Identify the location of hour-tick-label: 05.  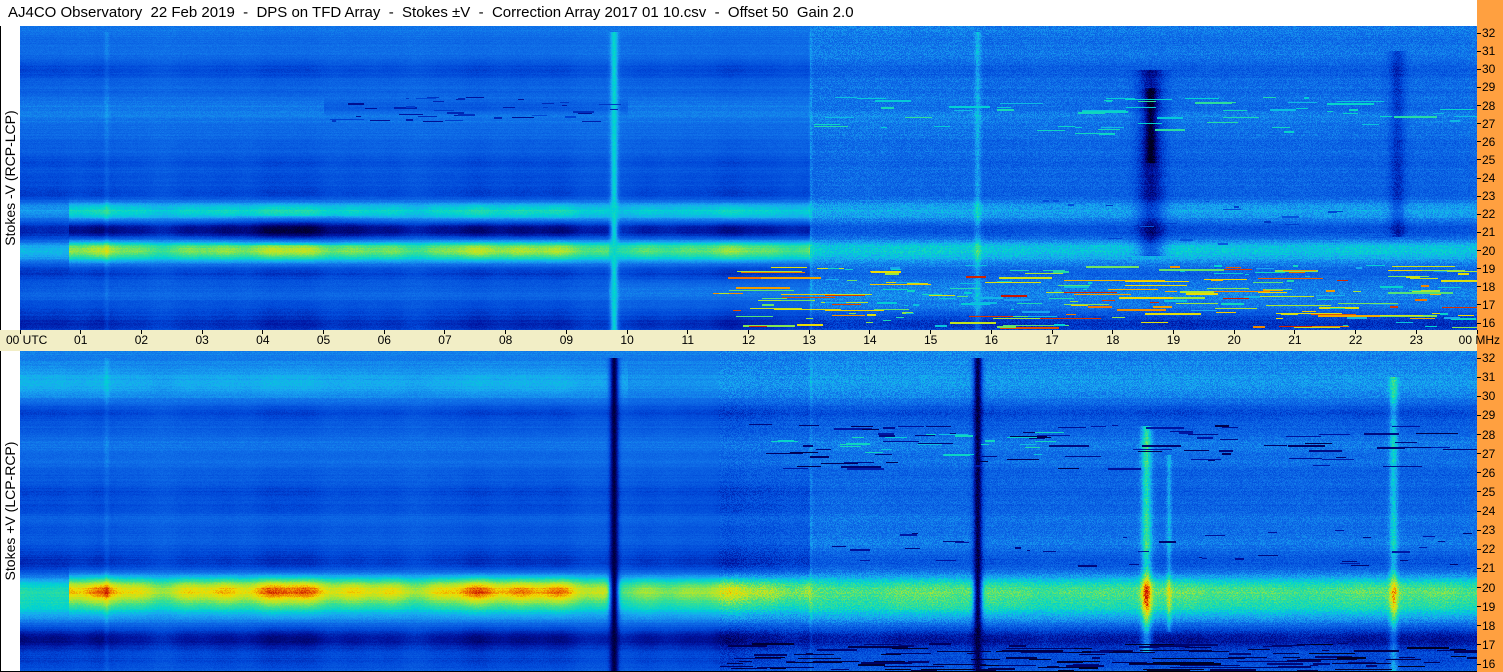
(323, 340).